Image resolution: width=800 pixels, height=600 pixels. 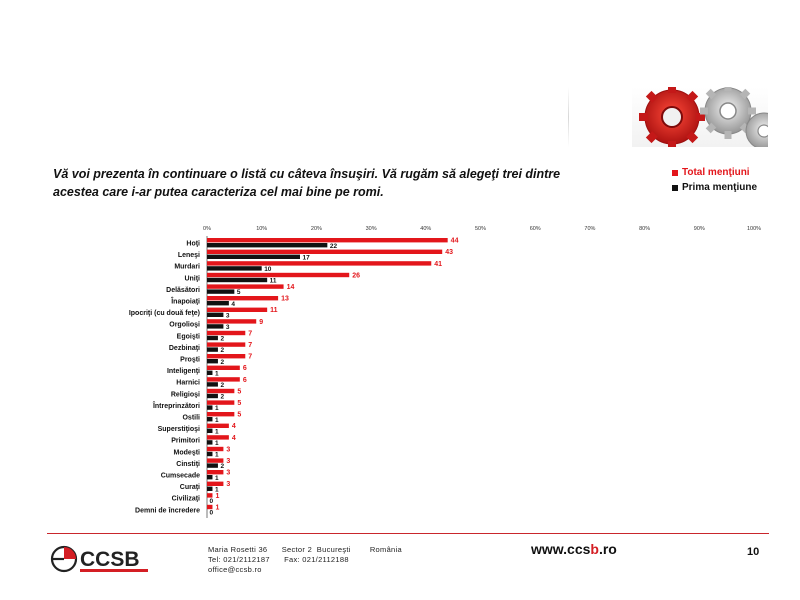 What do you see at coordinates (594, 549) in the screenshot?
I see `website-accent: b` at bounding box center [594, 549].